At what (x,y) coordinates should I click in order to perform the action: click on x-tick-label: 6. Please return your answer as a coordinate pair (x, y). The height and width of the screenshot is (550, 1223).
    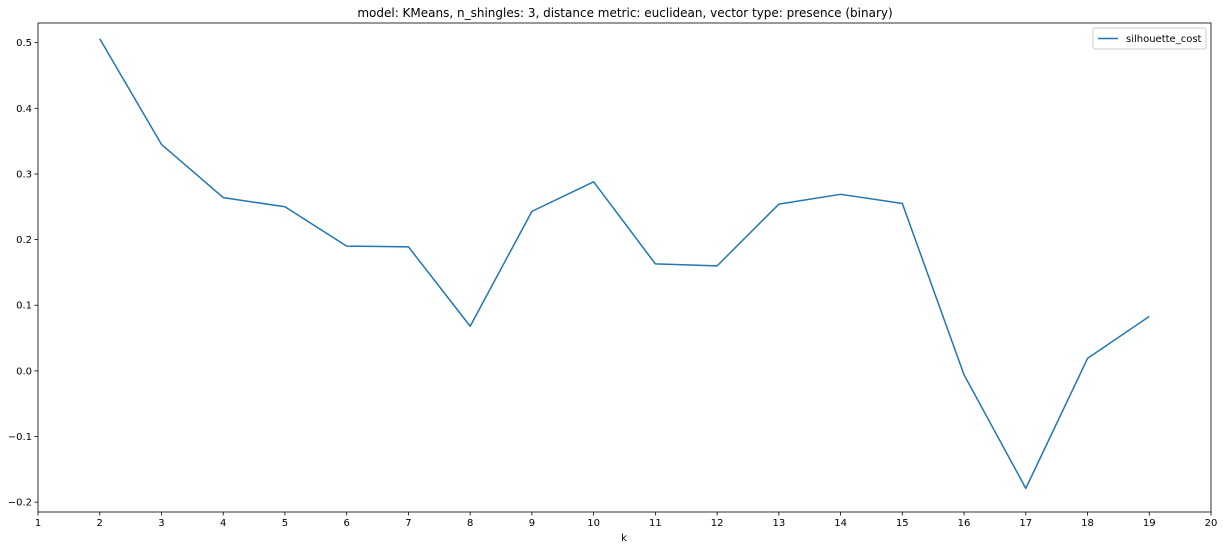
    Looking at the image, I should click on (346, 523).